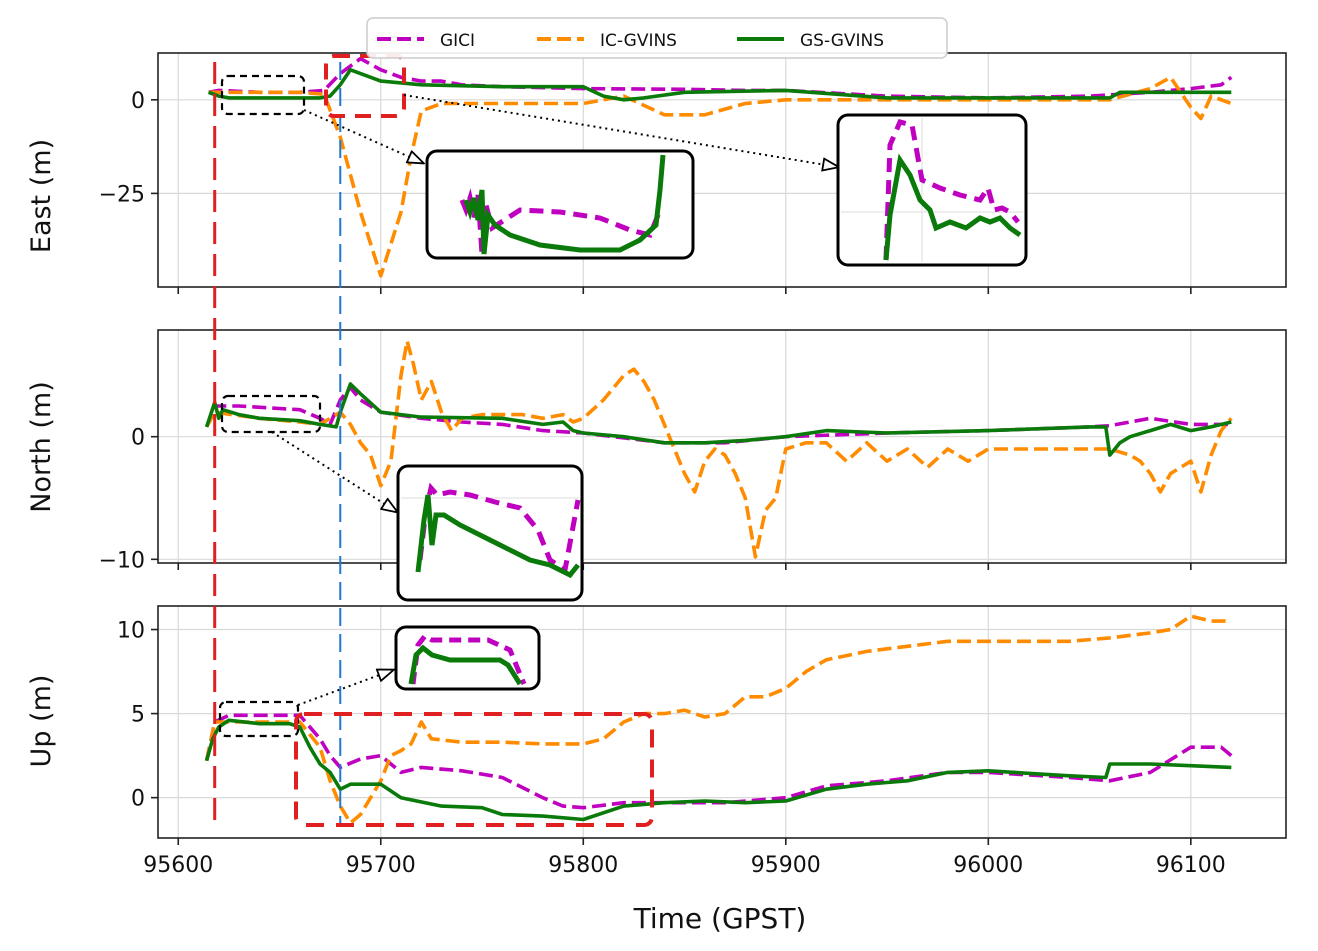 The height and width of the screenshot is (951, 1318). I want to click on x-tick-label: 95600, so click(178, 865).